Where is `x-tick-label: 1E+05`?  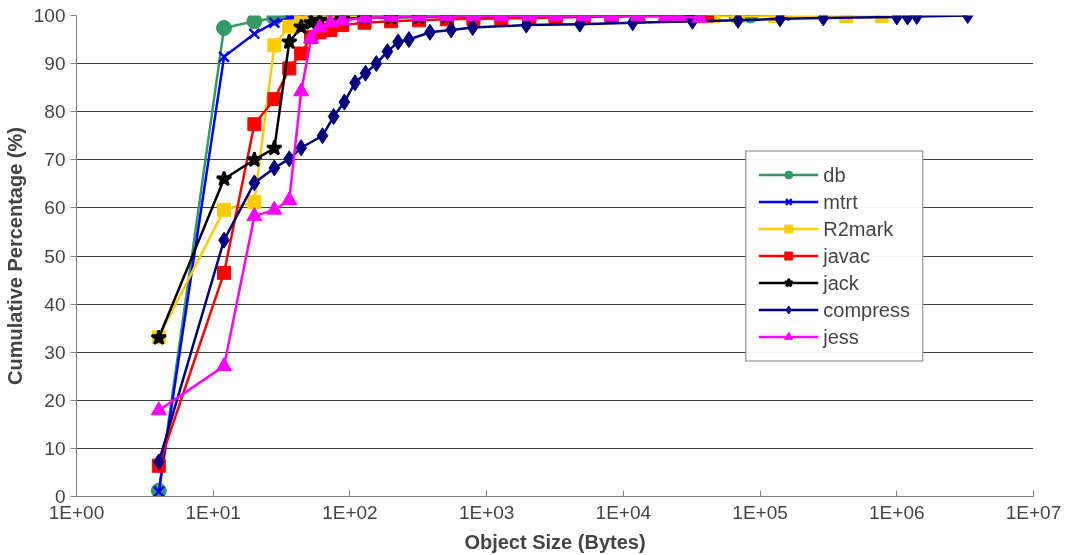
x-tick-label: 1E+05 is located at coordinates (760, 512).